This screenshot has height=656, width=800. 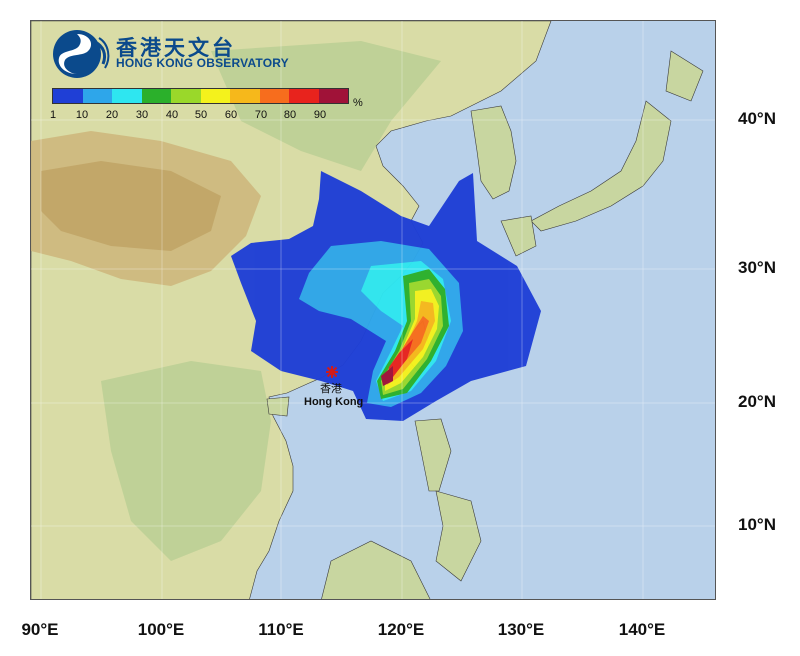 I want to click on borneo-north, so click(x=376, y=569).